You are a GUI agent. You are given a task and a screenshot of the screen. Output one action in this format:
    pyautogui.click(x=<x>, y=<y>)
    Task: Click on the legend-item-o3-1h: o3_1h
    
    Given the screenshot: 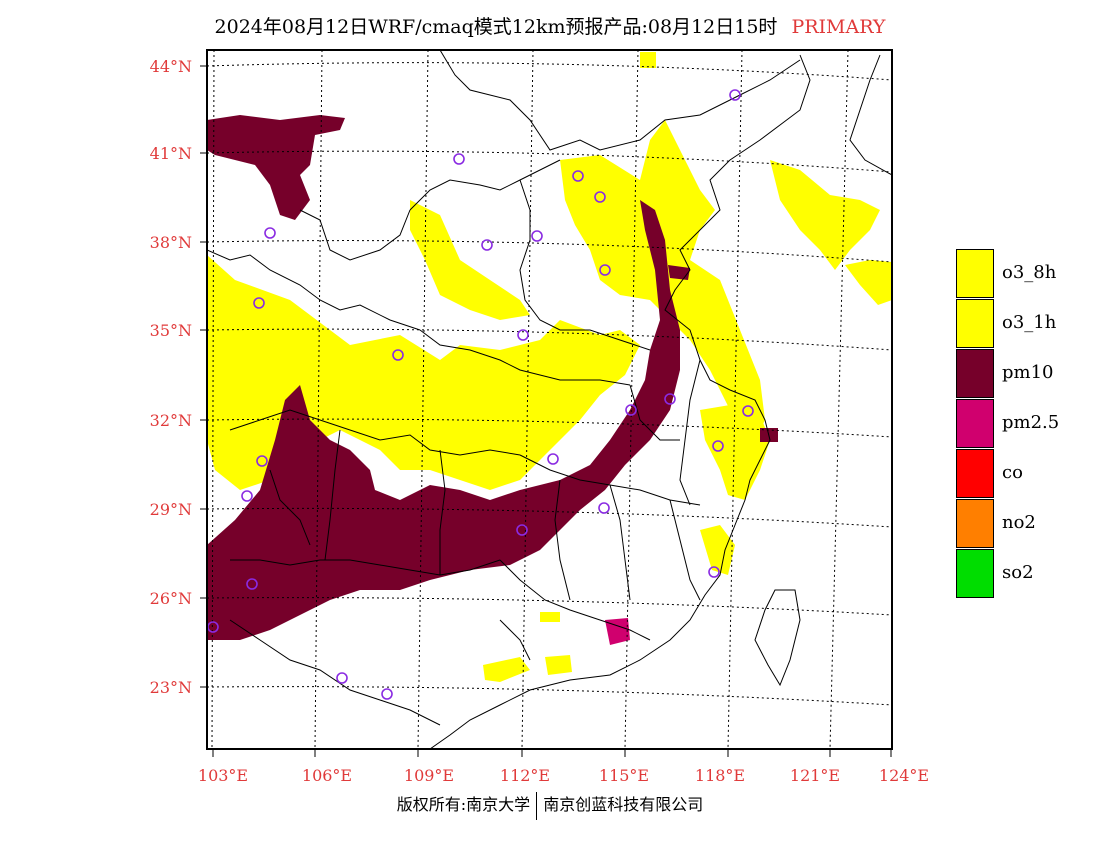 What is the action you would take?
    pyautogui.click(x=1026, y=324)
    